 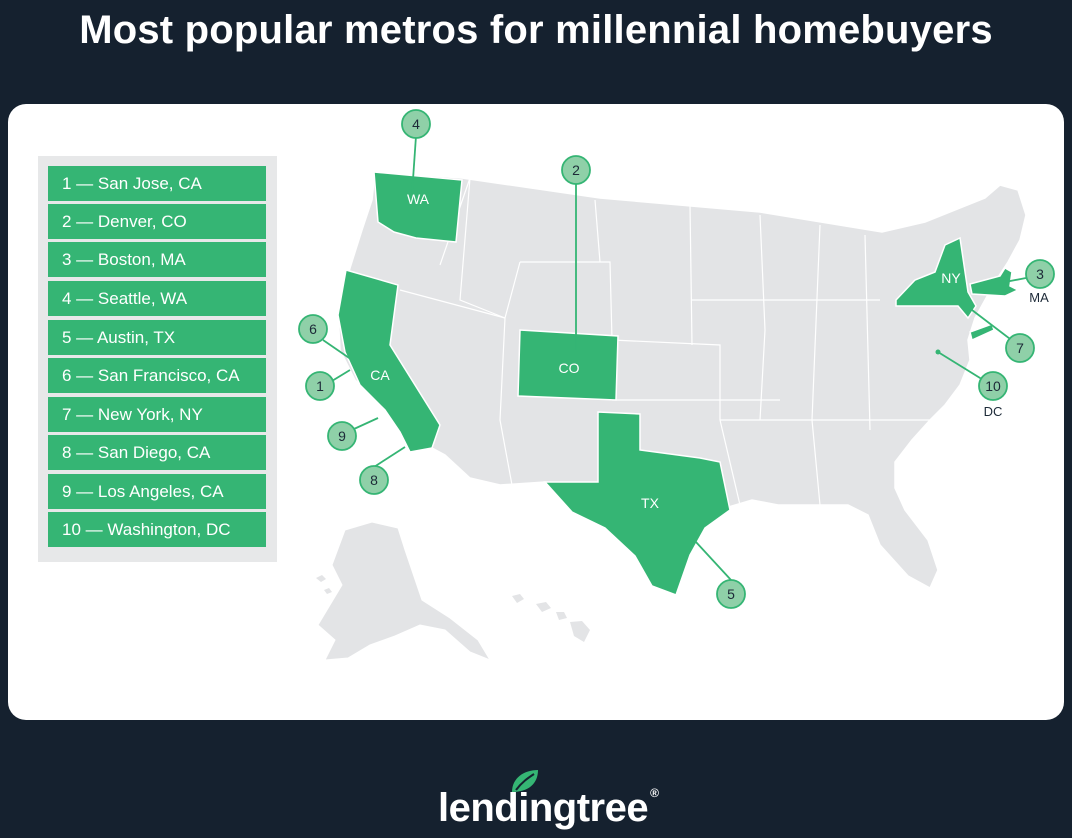 What do you see at coordinates (569, 368) in the screenshot?
I see `state-label-co: CO` at bounding box center [569, 368].